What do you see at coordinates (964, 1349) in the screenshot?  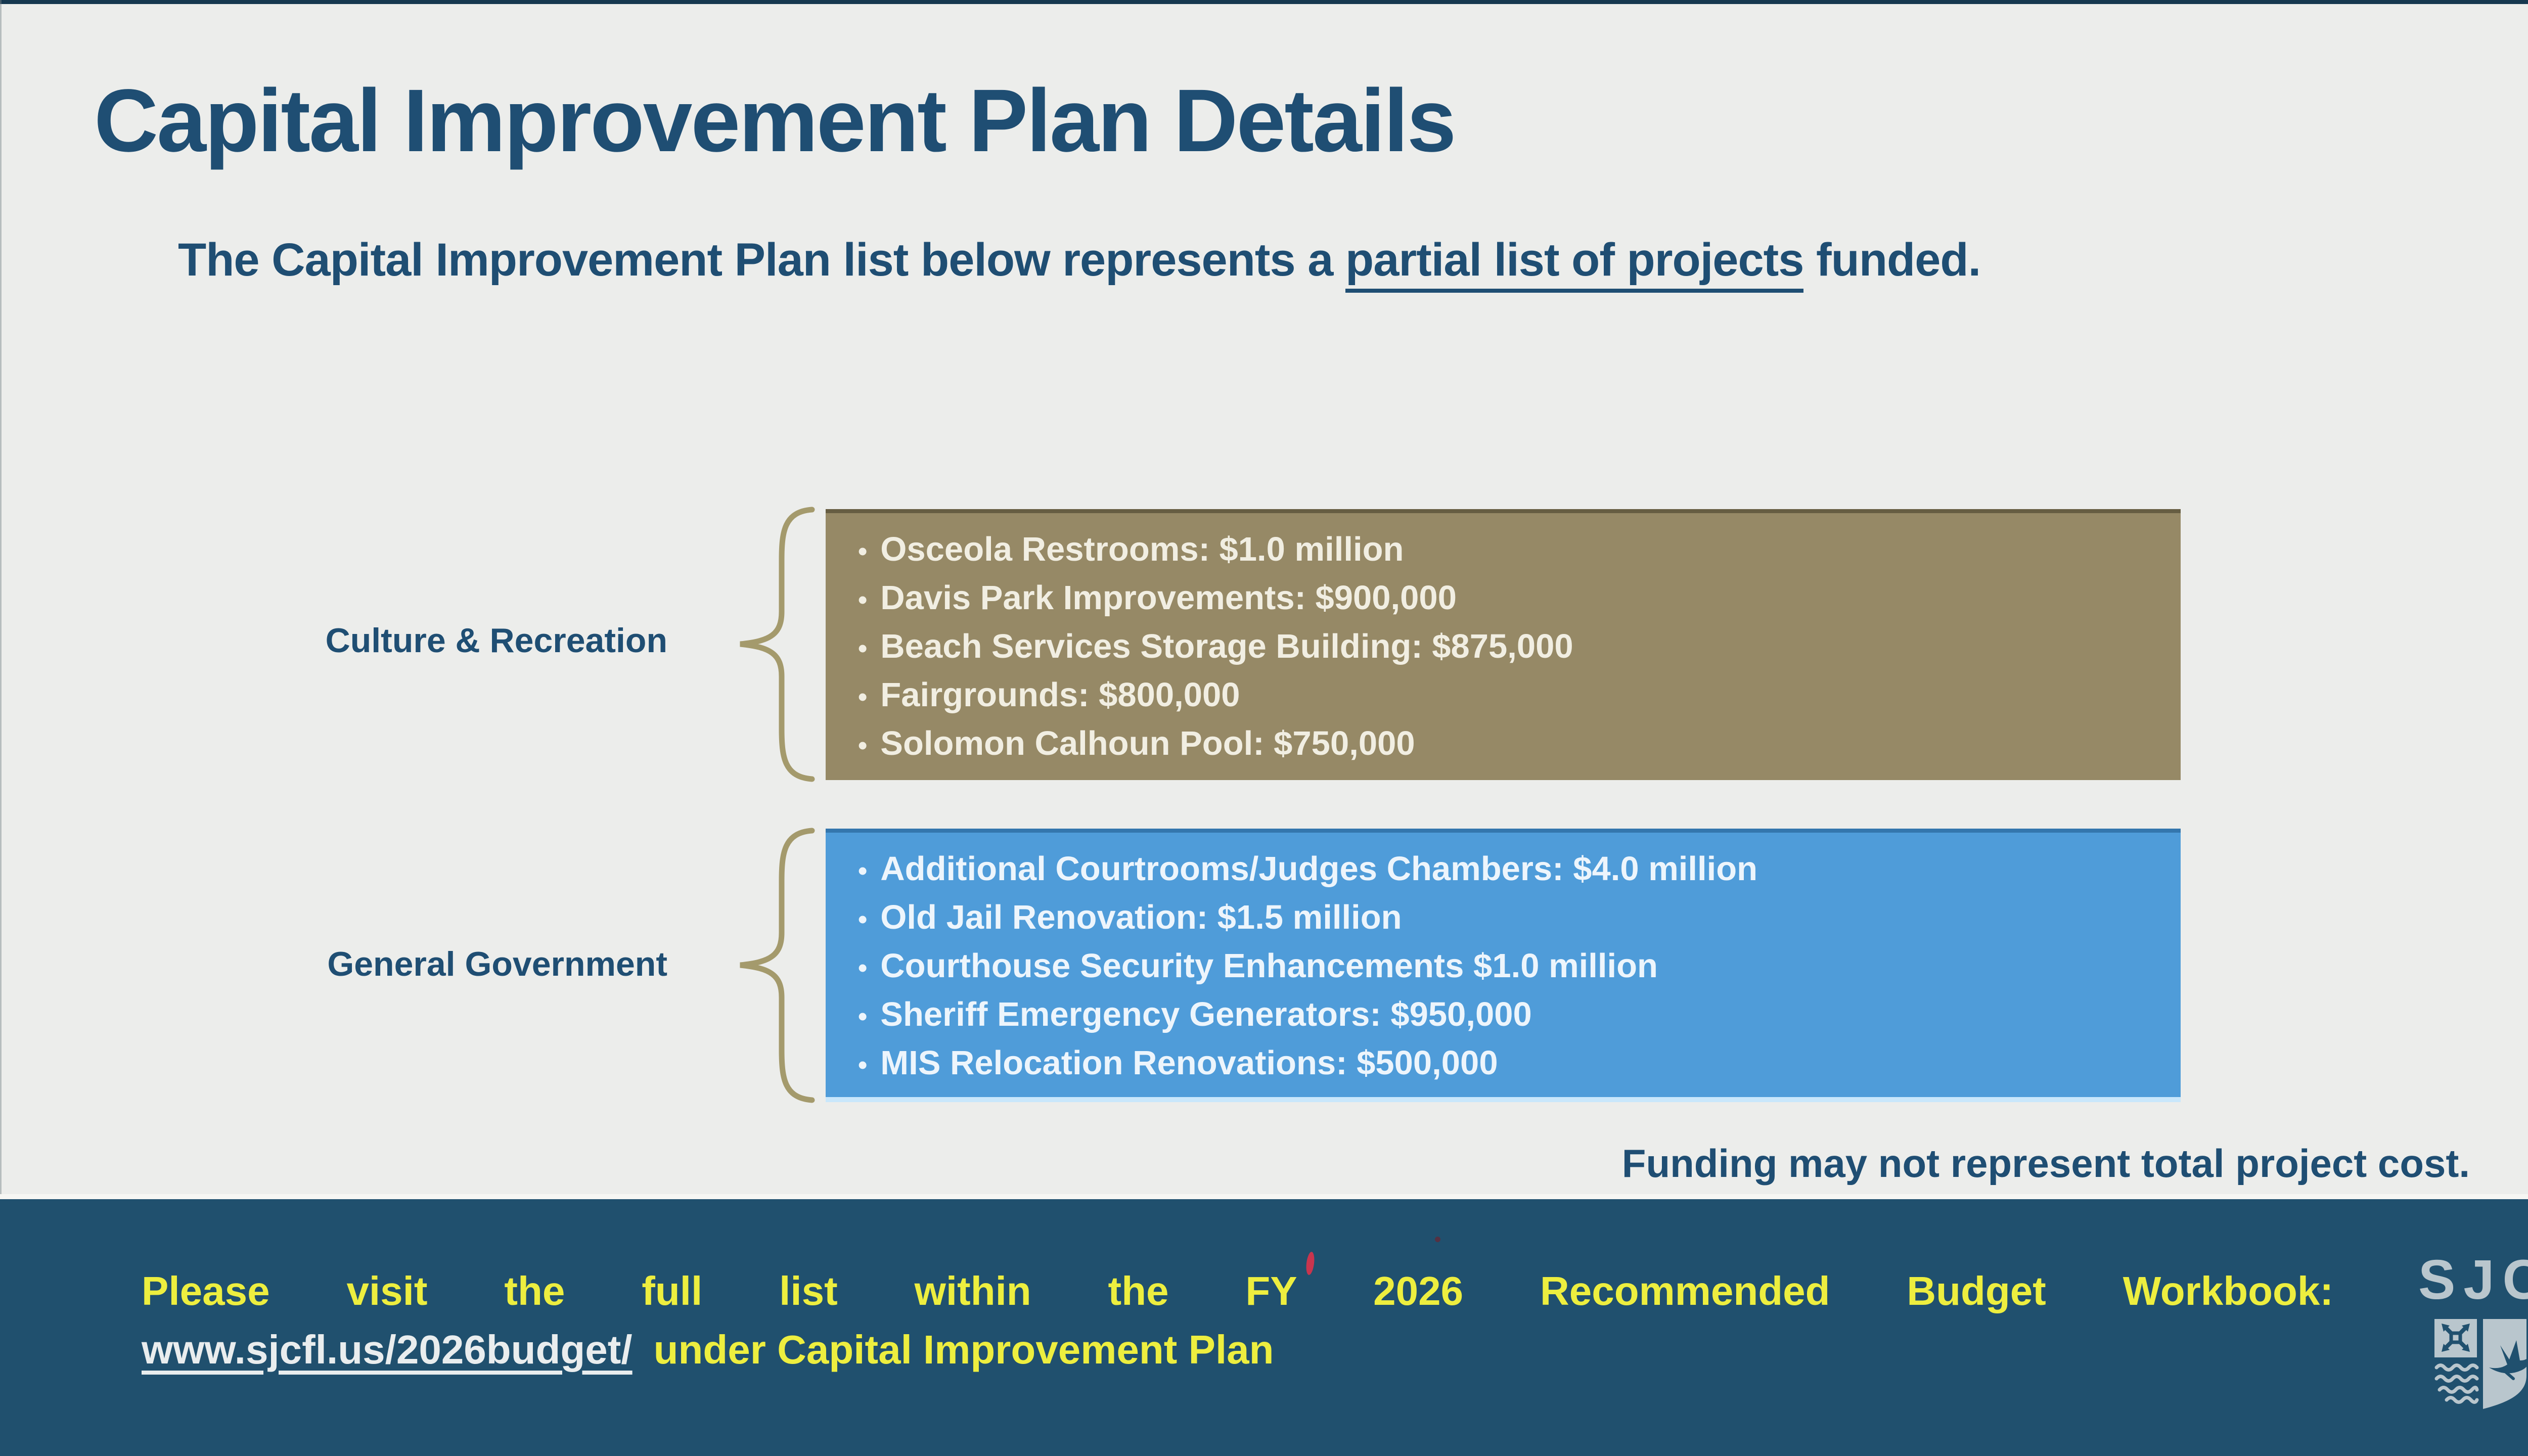 I see `footer-line2-rest: under Capital Improvement Plan` at bounding box center [964, 1349].